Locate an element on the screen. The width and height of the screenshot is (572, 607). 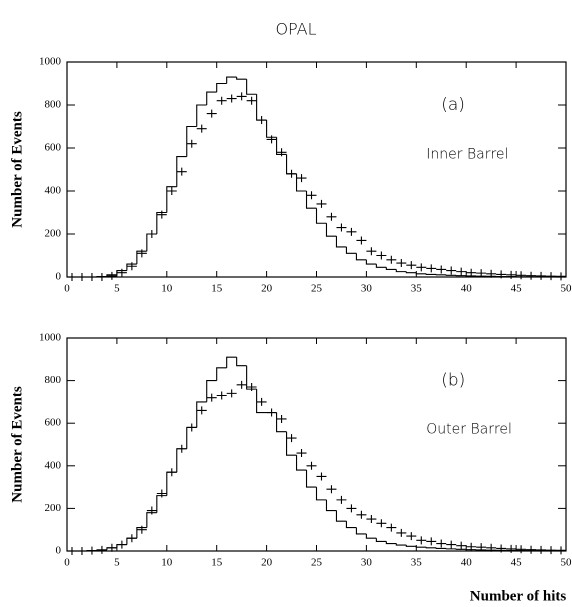
x-tick-label: 20 is located at coordinates (267, 563).